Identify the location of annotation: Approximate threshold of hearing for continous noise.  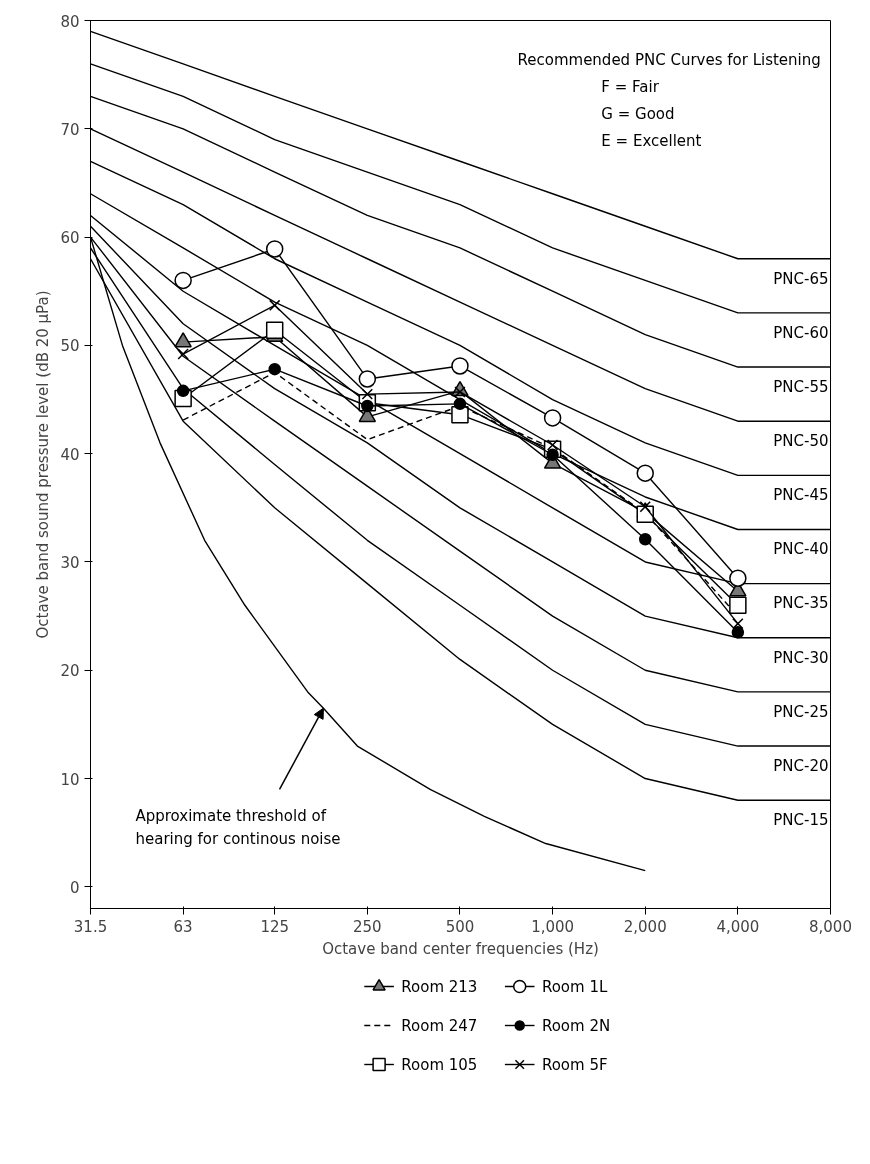
(238, 827).